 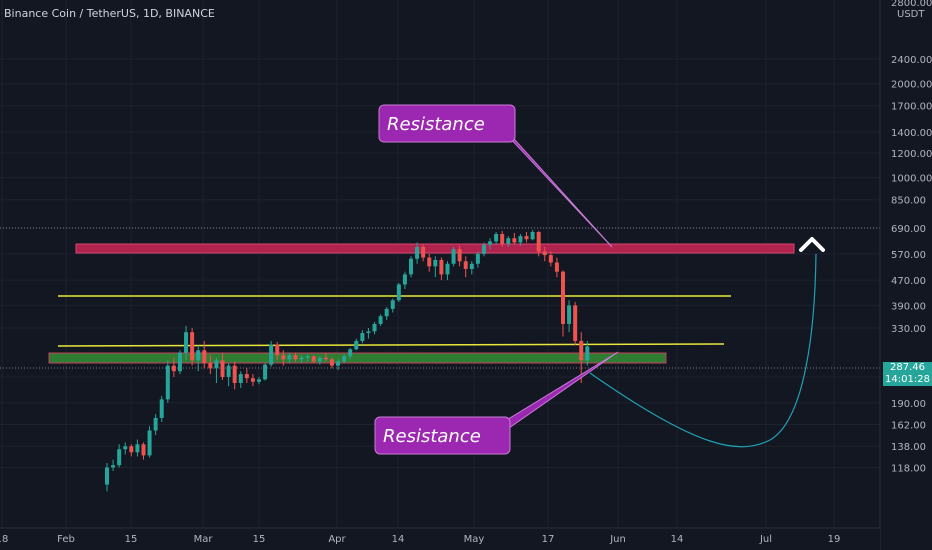 I want to click on price-axis-panel, so click(x=906, y=275).